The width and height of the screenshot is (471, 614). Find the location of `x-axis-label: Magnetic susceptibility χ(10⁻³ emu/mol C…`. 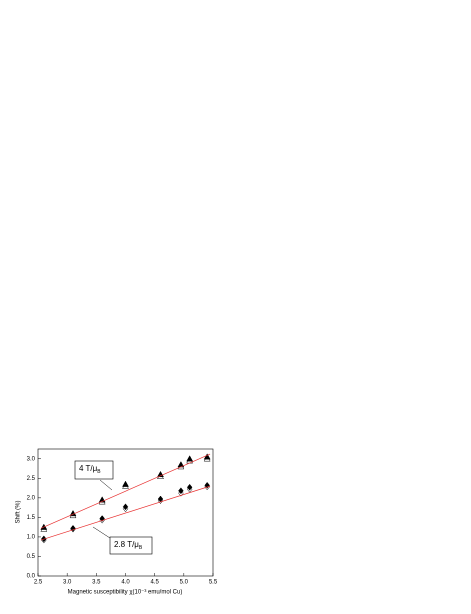

x-axis-label: Magnetic susceptibility χ(10⁻³ emu/mol C… is located at coordinates (125, 593).